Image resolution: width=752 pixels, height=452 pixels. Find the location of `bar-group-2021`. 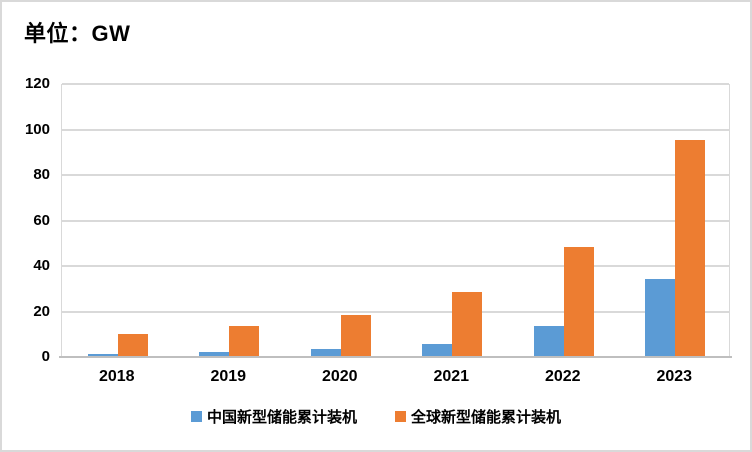

bar-group-2021 is located at coordinates (453, 221).